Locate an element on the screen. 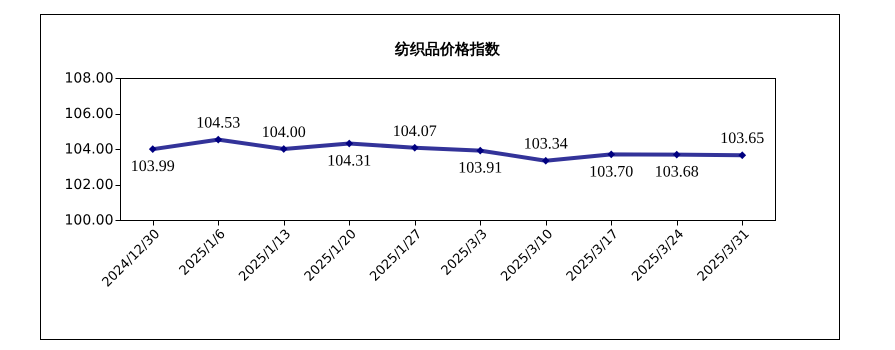  y-tick-label: 104.00 is located at coordinates (89, 150).